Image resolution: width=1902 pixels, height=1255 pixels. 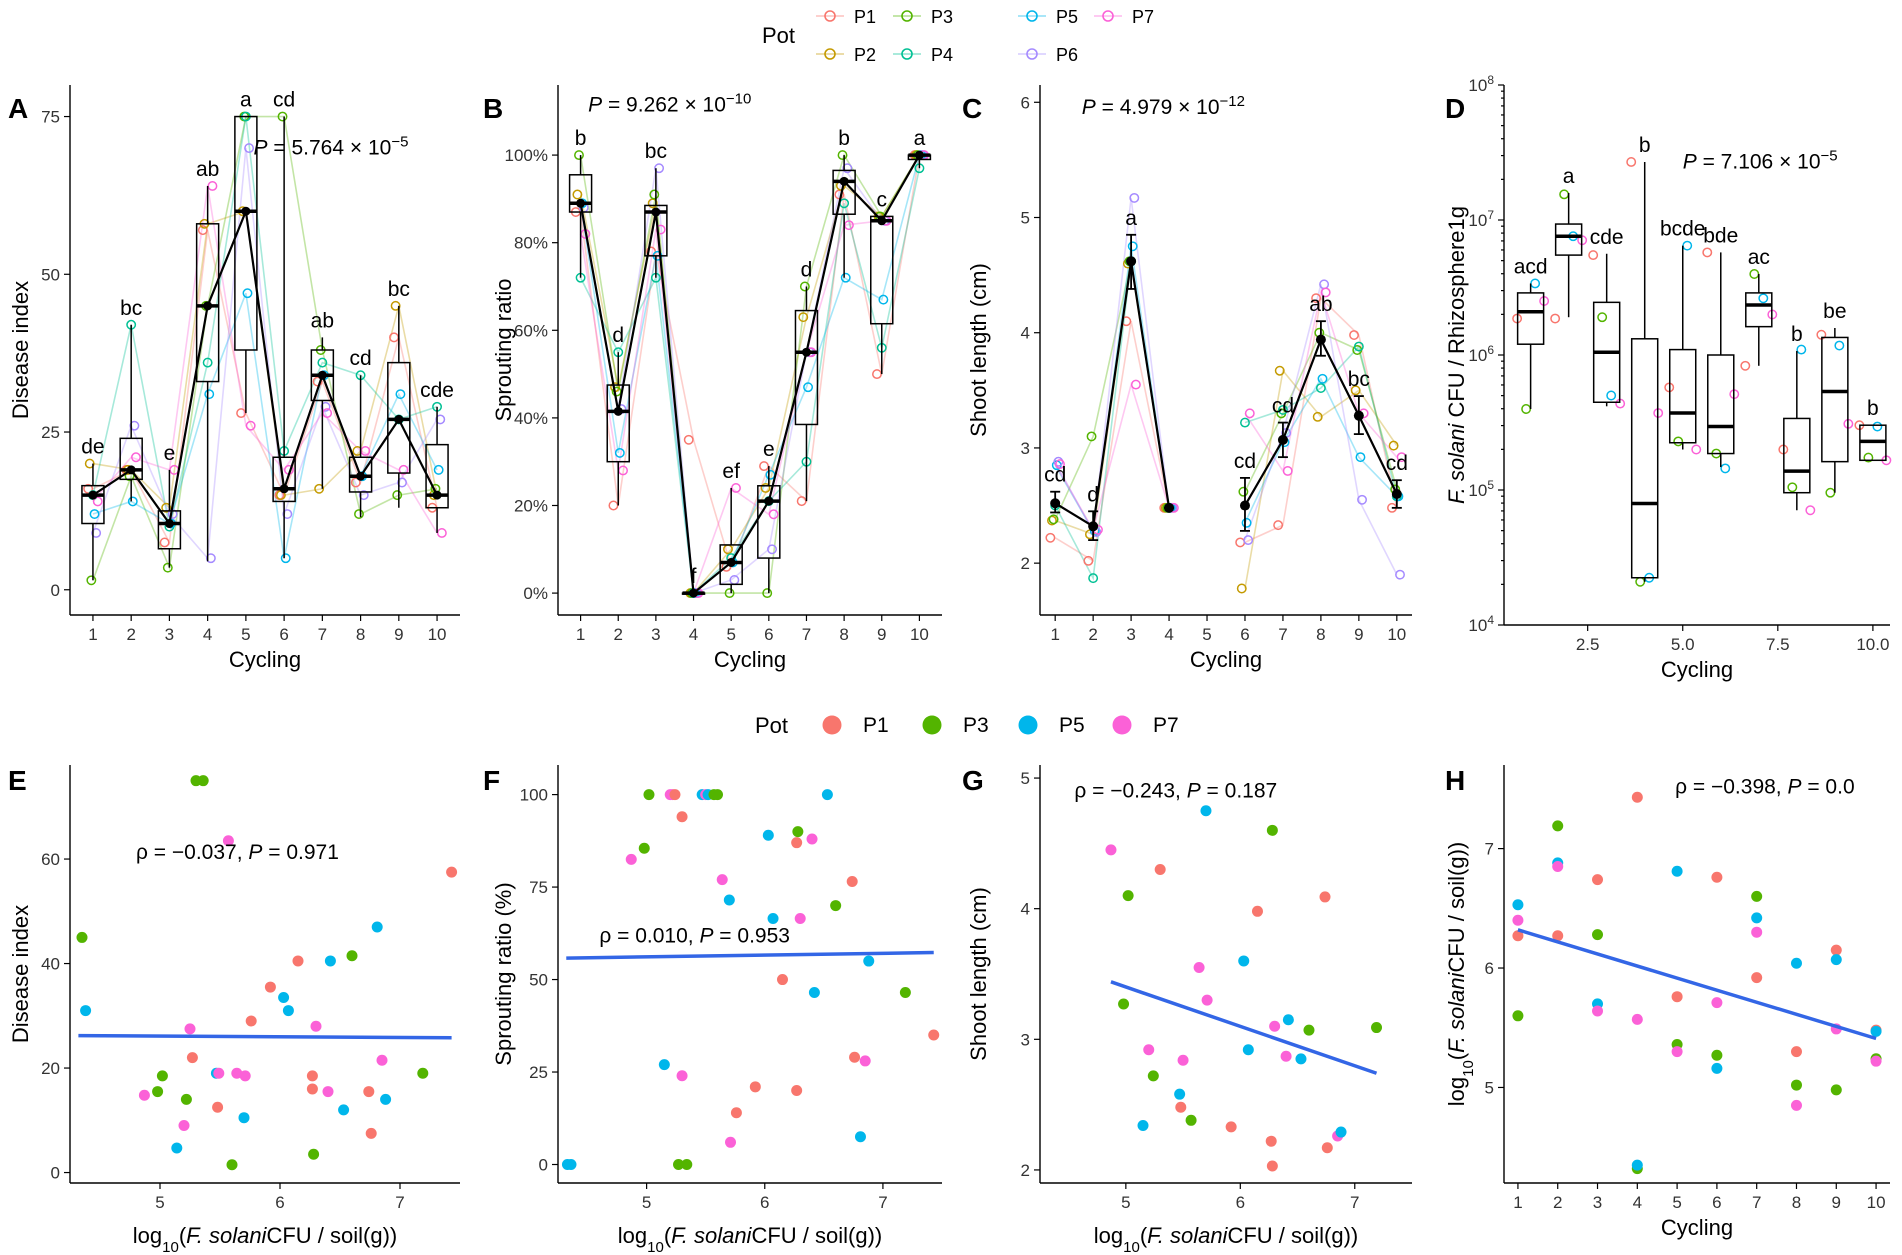 I want to click on x-tick-label: 5.0, so click(x=1683, y=644).